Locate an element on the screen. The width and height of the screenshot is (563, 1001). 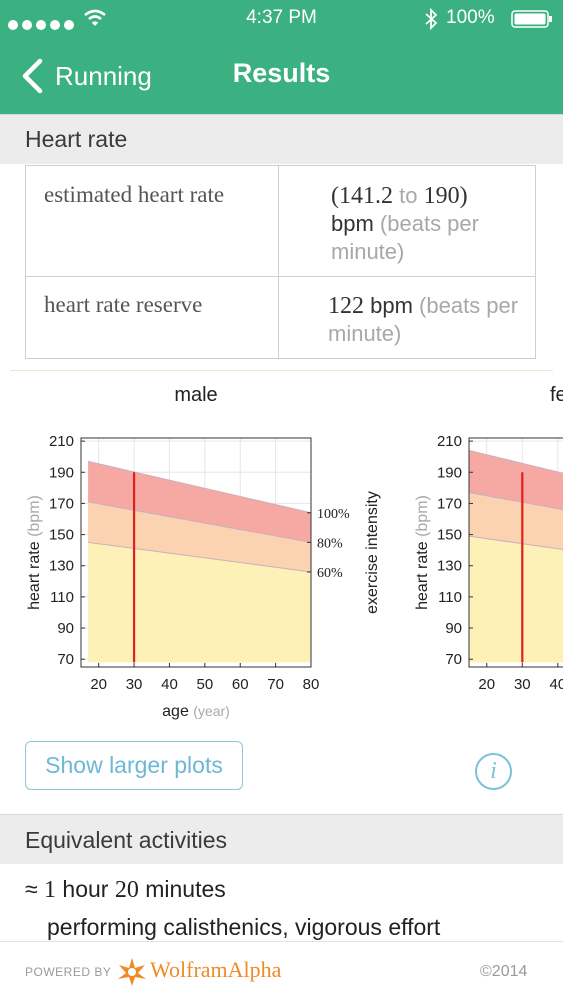
status-bar: 4:37 PM 100% is located at coordinates (281, 19).